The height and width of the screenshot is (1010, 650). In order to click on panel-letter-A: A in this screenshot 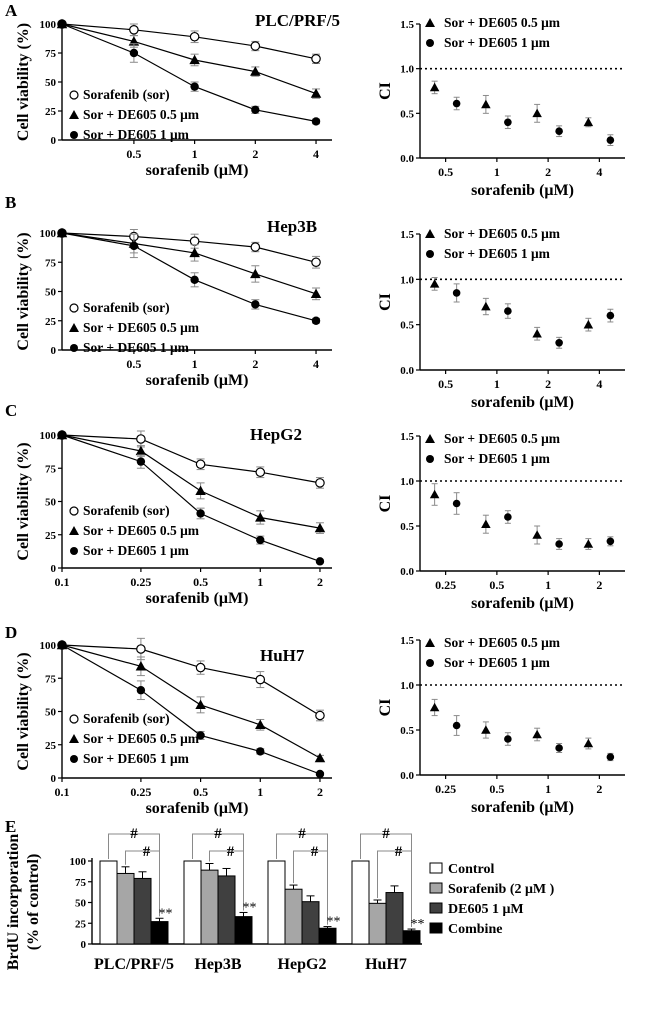, I will do `click(11, 10)`.